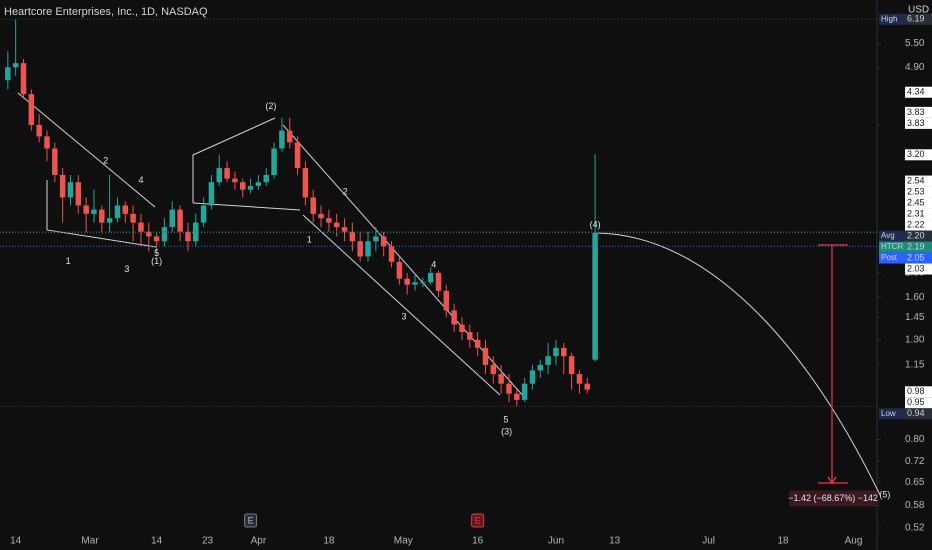  I want to click on x-tick-label: 23, so click(208, 541).